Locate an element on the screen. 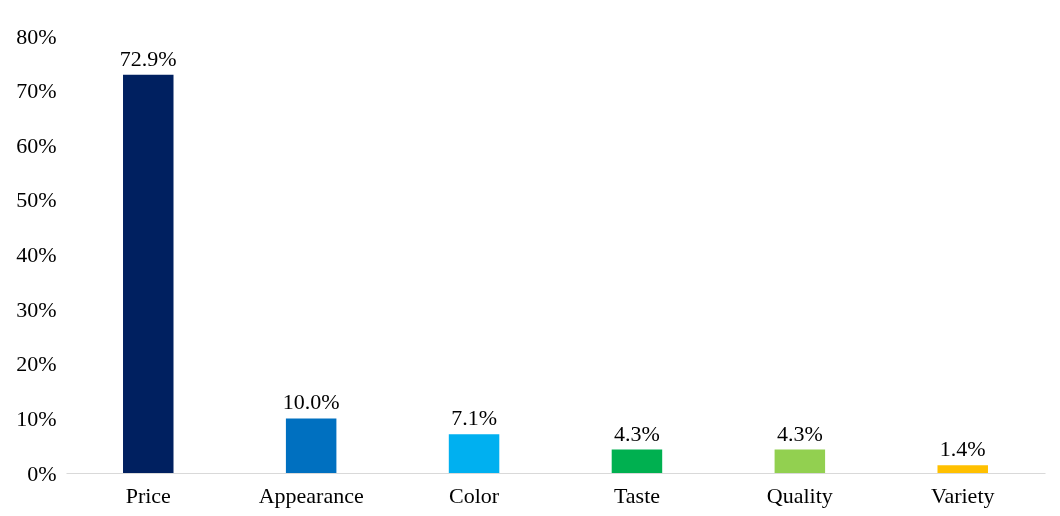 Image resolution: width=1060 pixels, height=516 pixels. y-tick-label: 80% is located at coordinates (36, 36).